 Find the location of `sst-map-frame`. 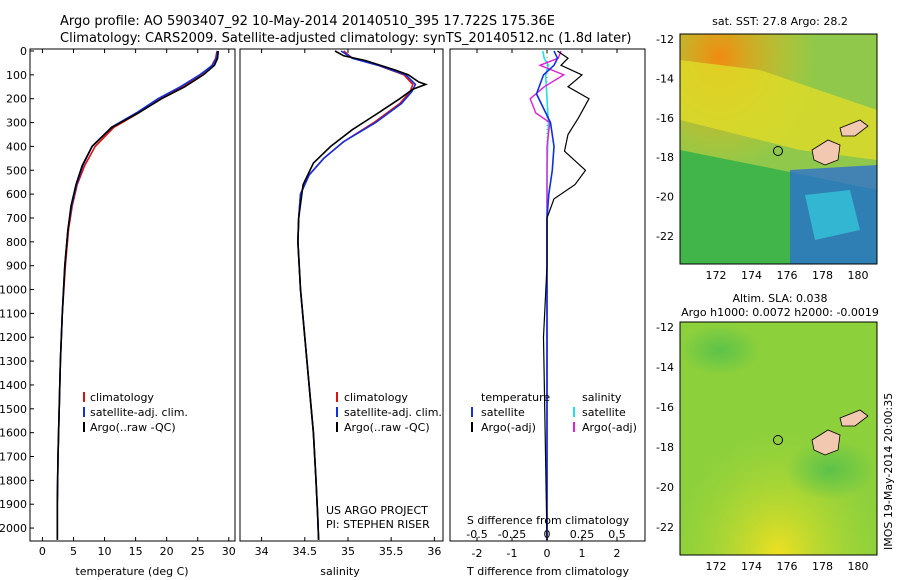

sst-map-frame is located at coordinates (778, 149).